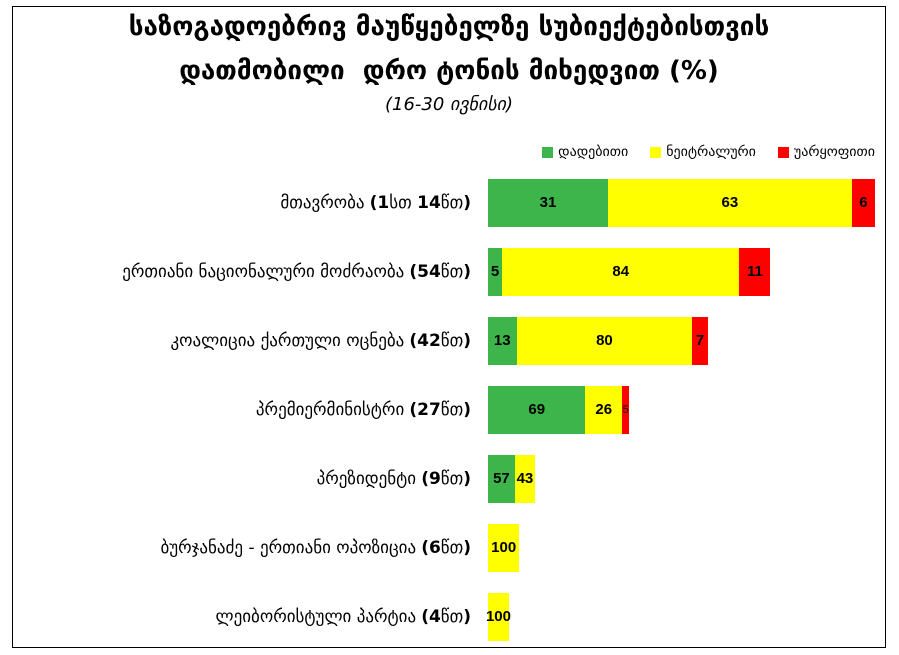 Image resolution: width=899 pixels, height=655 pixels. I want to click on legend-item: ნეიტრალური, so click(703, 152).